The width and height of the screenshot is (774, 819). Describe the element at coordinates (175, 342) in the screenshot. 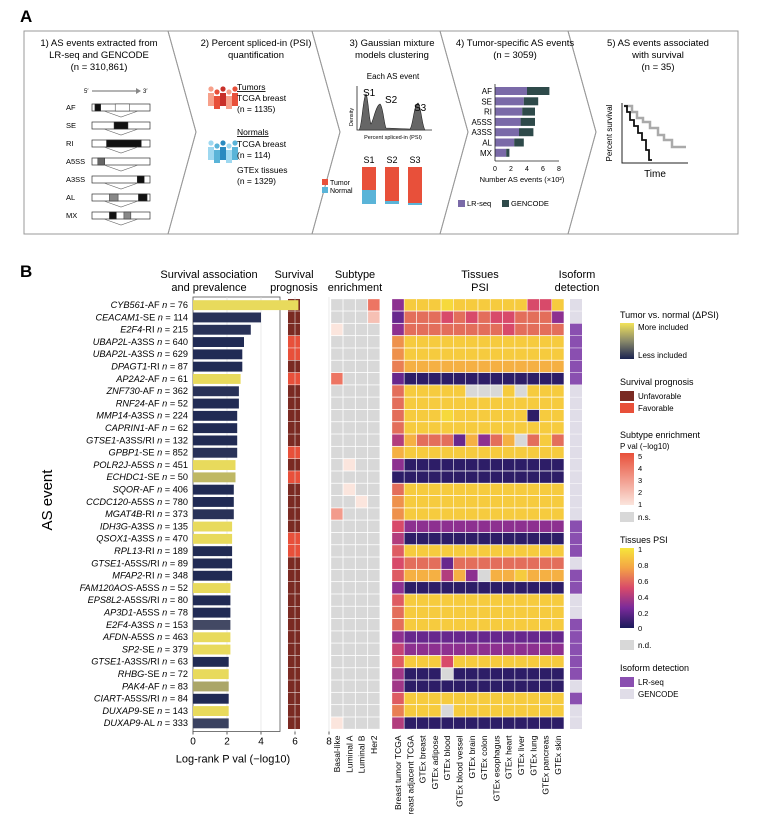

I see `event-n: = 640` at that location.